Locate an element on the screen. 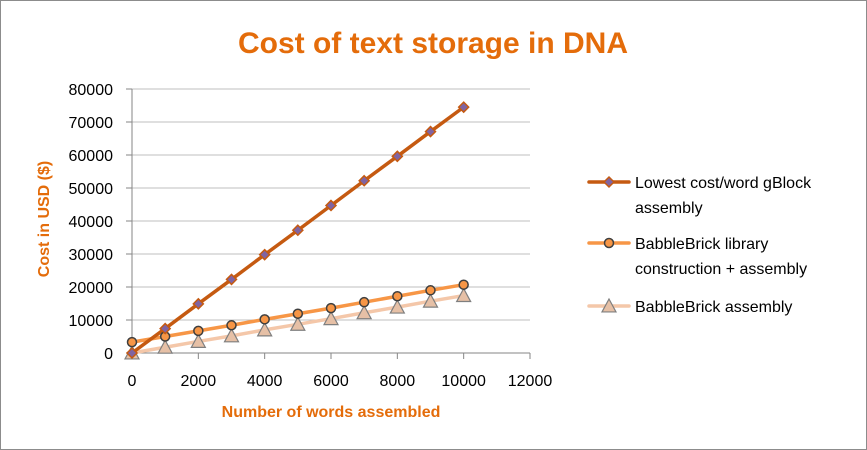 Image resolution: width=867 pixels, height=450 pixels. y-tick-label: 0 is located at coordinates (108, 354).